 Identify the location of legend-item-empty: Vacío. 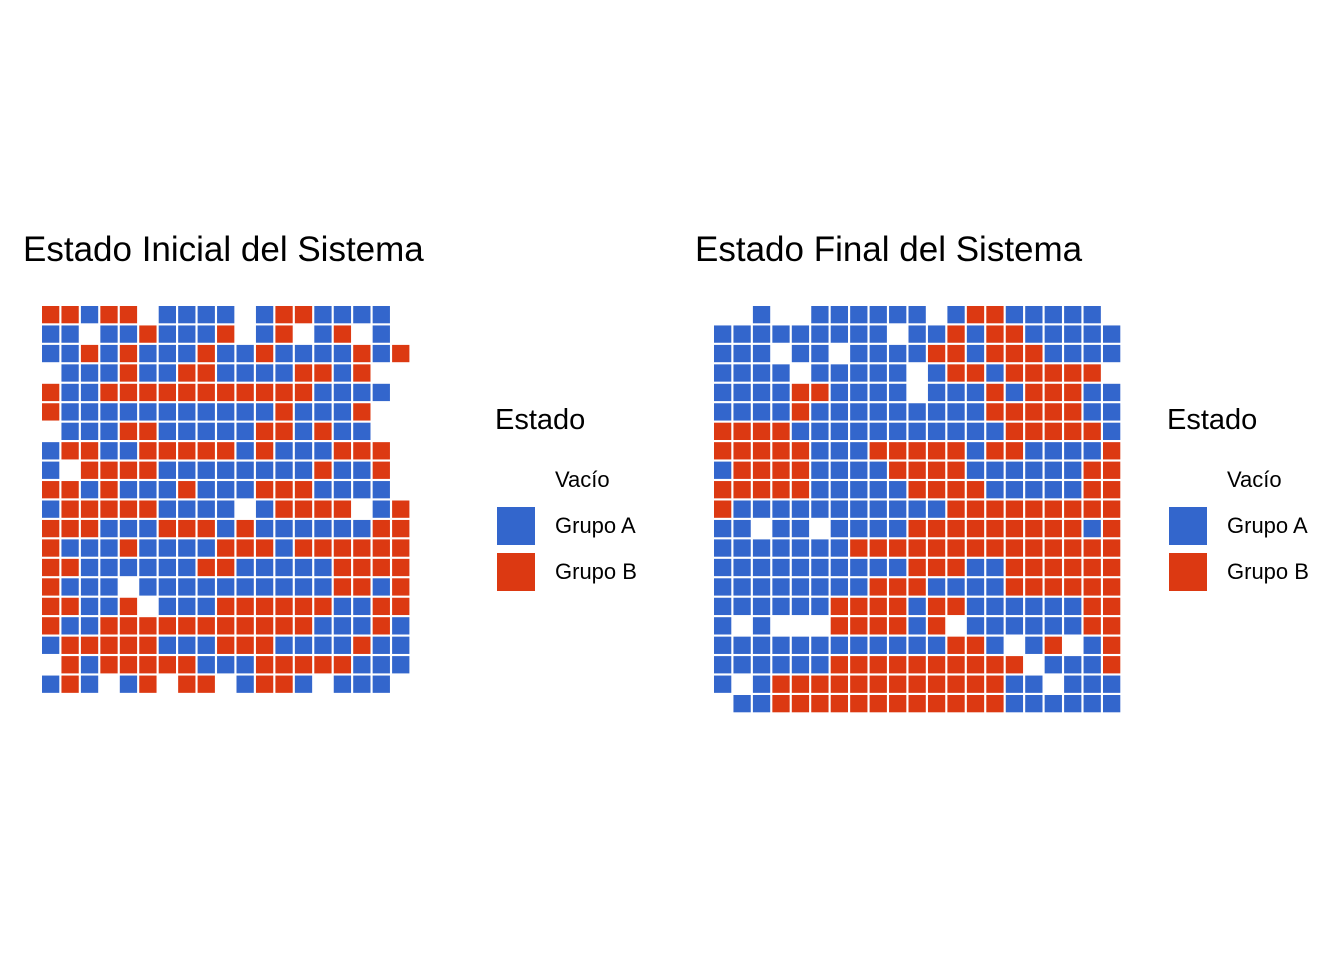
(1224, 480).